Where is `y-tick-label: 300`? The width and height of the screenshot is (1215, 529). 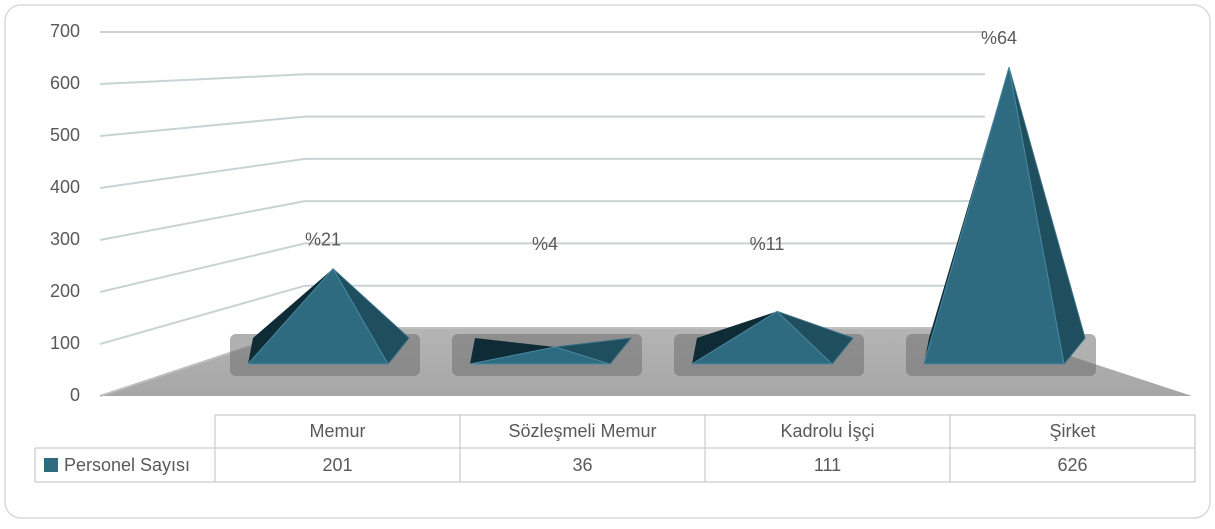
y-tick-label: 300 is located at coordinates (65, 239).